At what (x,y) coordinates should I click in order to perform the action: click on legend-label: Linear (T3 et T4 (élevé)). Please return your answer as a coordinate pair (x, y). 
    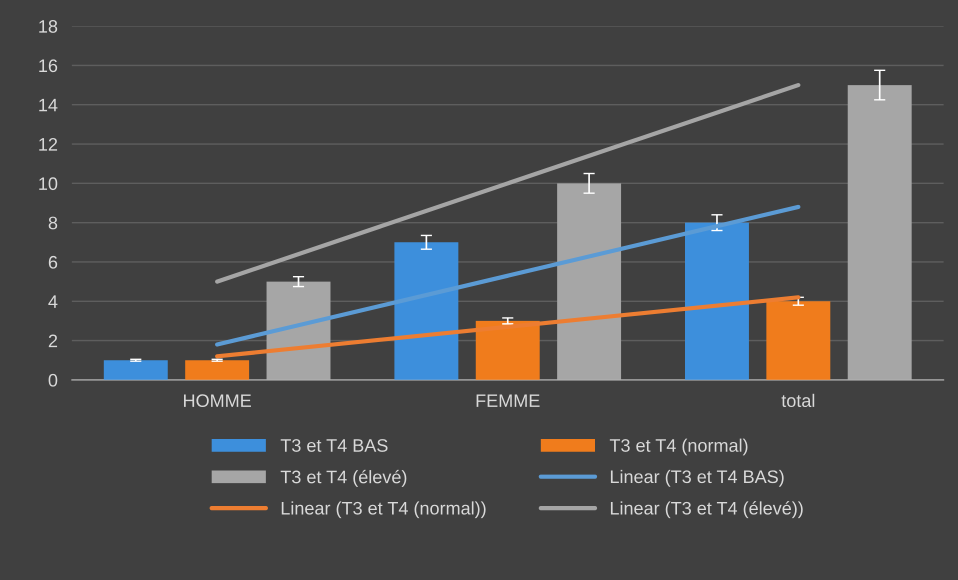
    Looking at the image, I should click on (706, 509).